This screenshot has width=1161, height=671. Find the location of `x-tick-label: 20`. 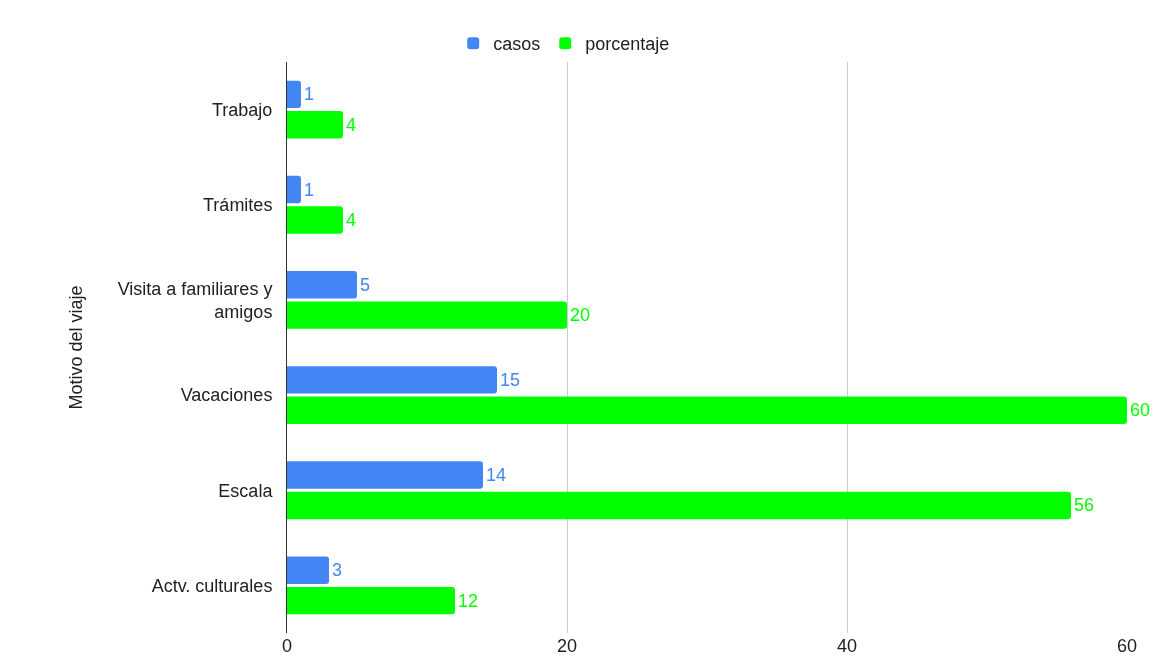

x-tick-label: 20 is located at coordinates (567, 646).